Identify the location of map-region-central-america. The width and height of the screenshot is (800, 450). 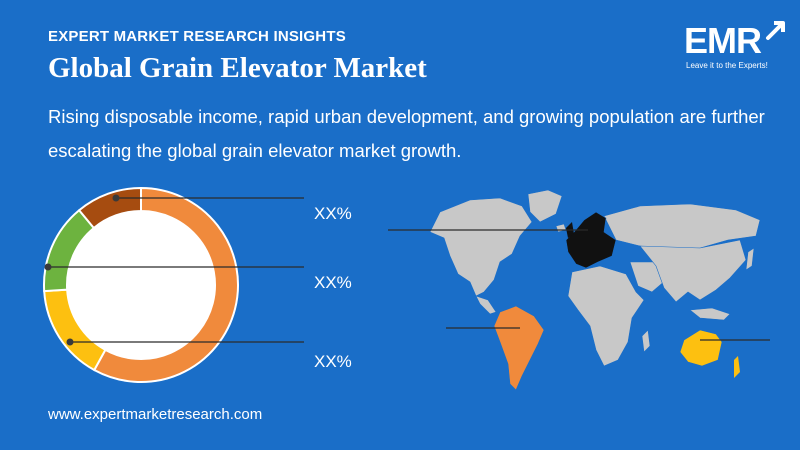
(486, 305).